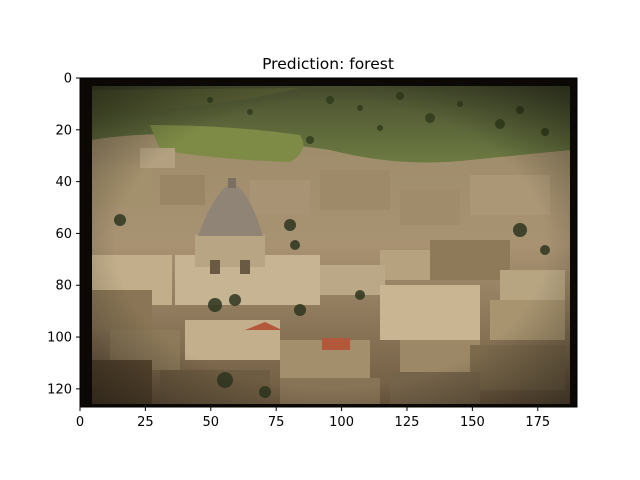 The height and width of the screenshot is (480, 640). Describe the element at coordinates (328, 64) in the screenshot. I see `chart-title: Prediction: forest` at that location.